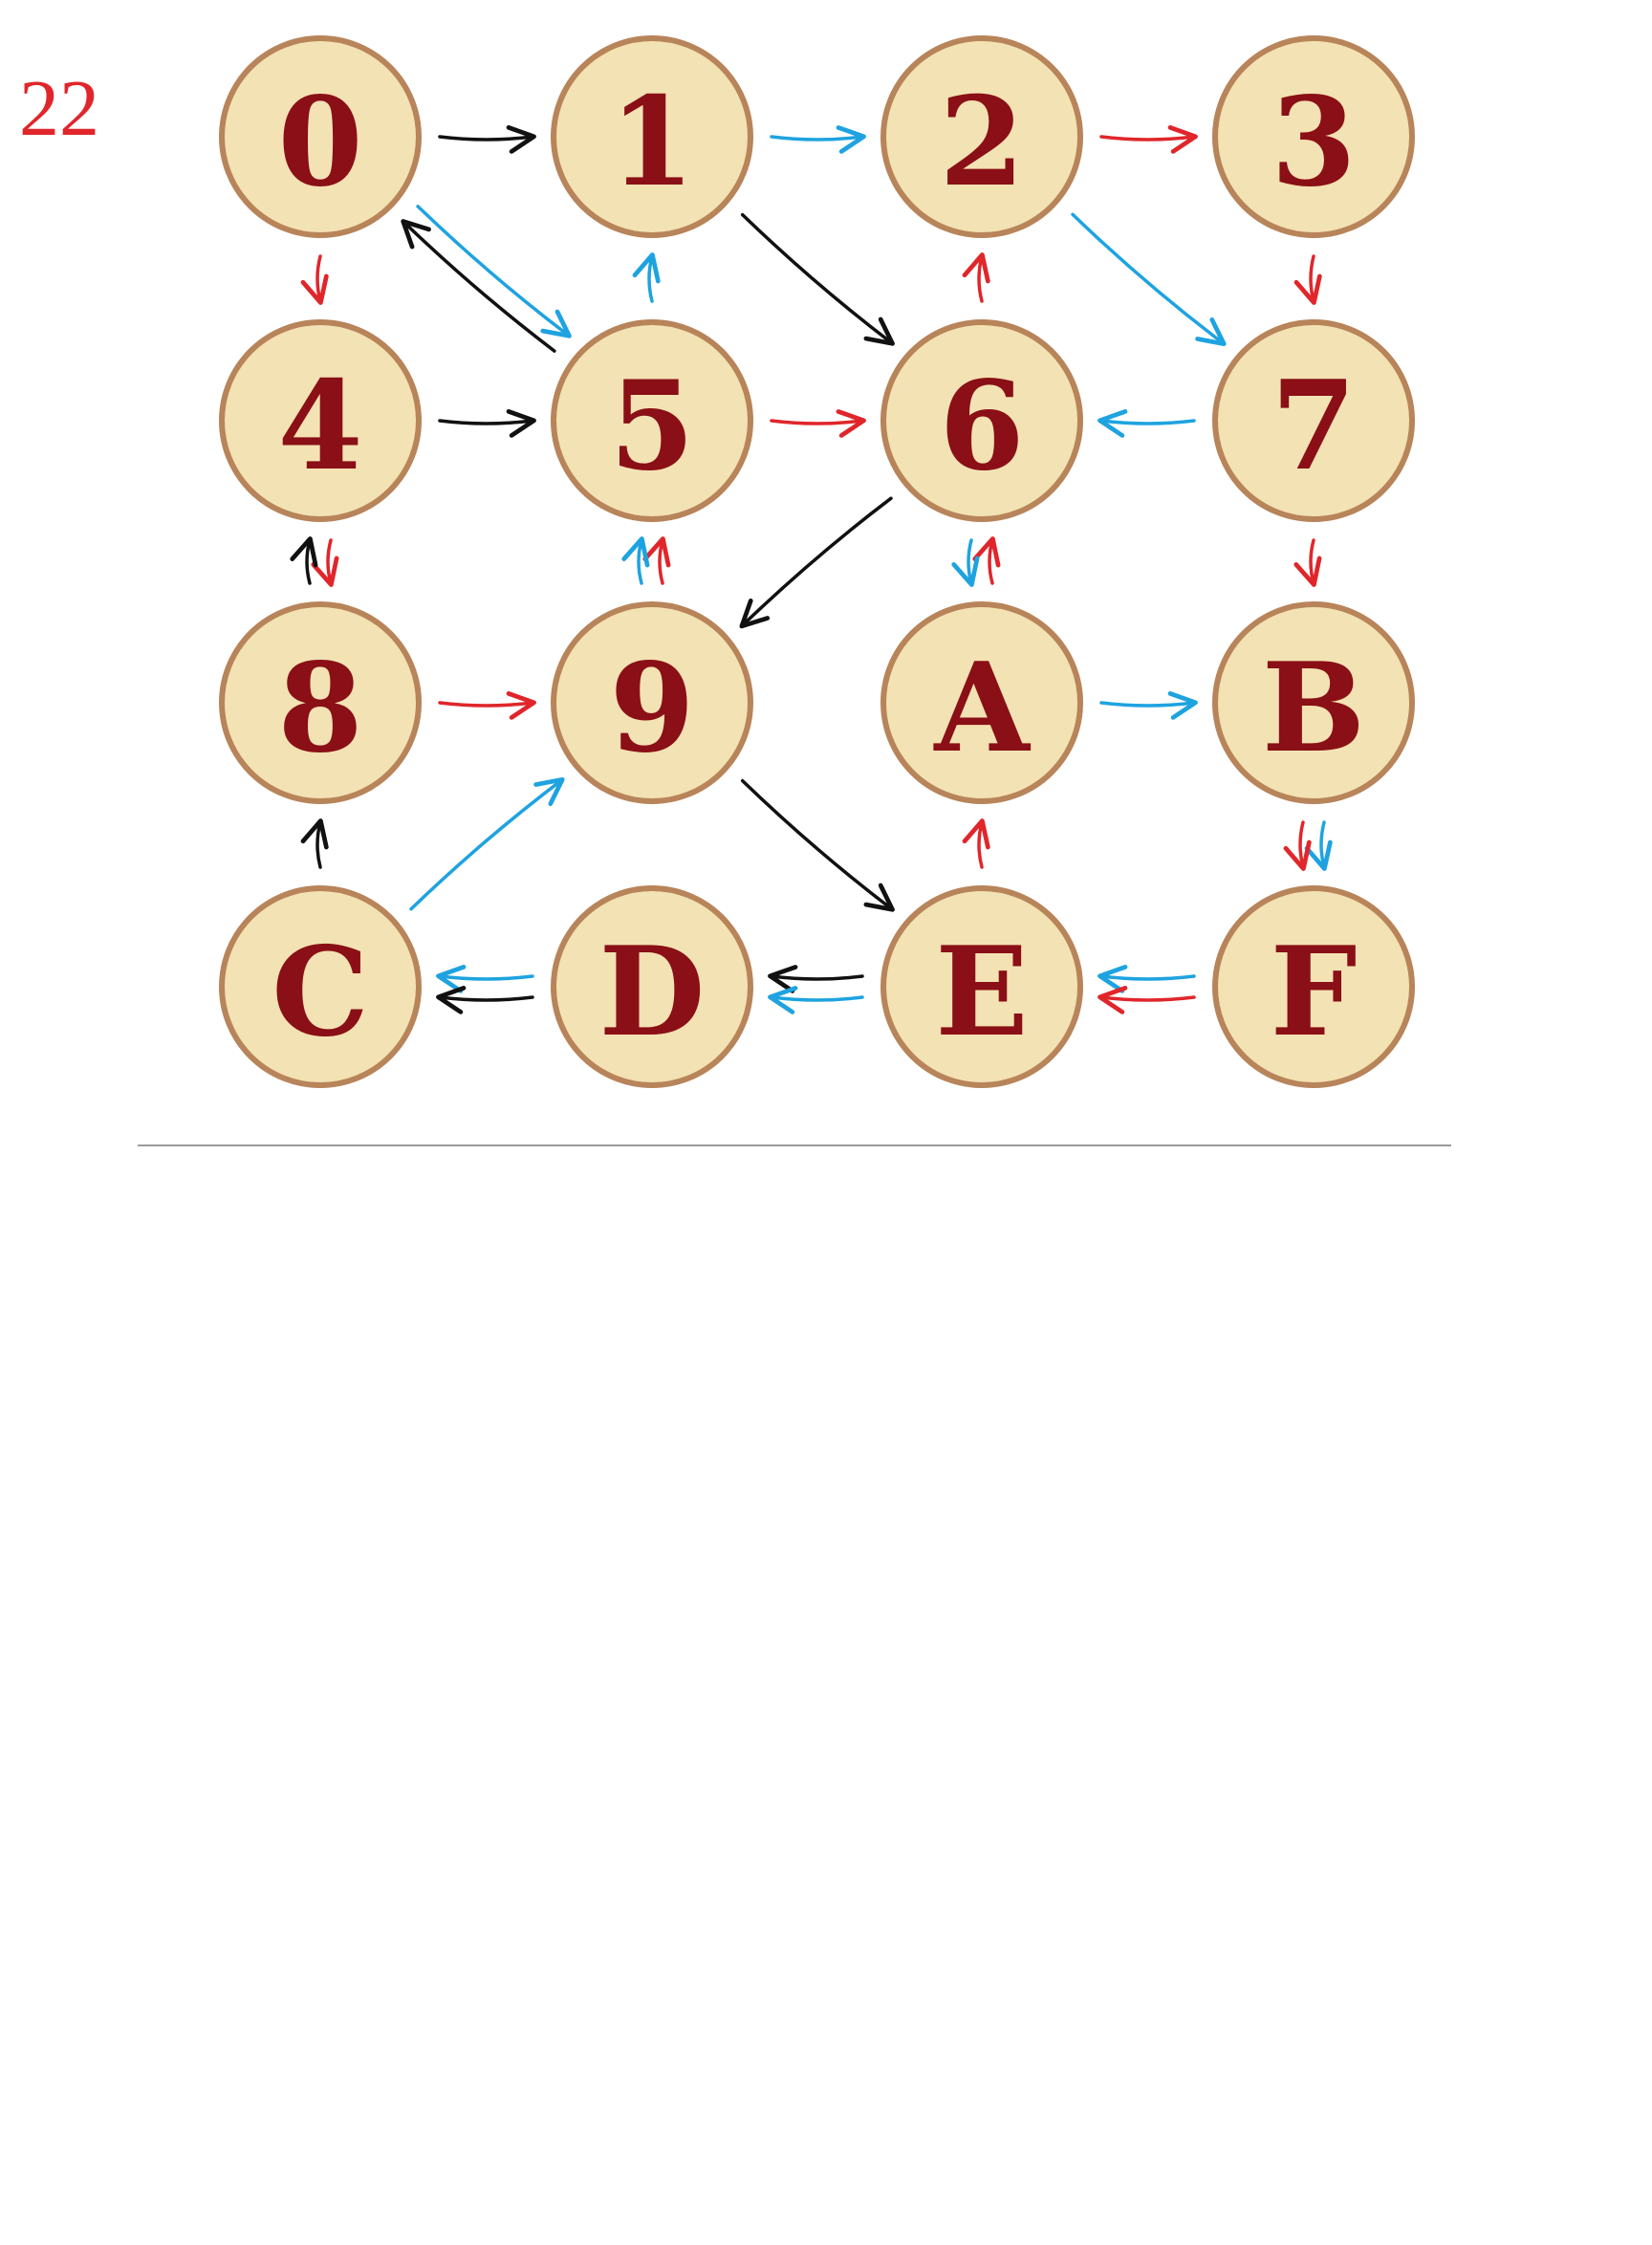 The image size is (1652, 2245). I want to click on node-3-disc, so click(1313, 137).